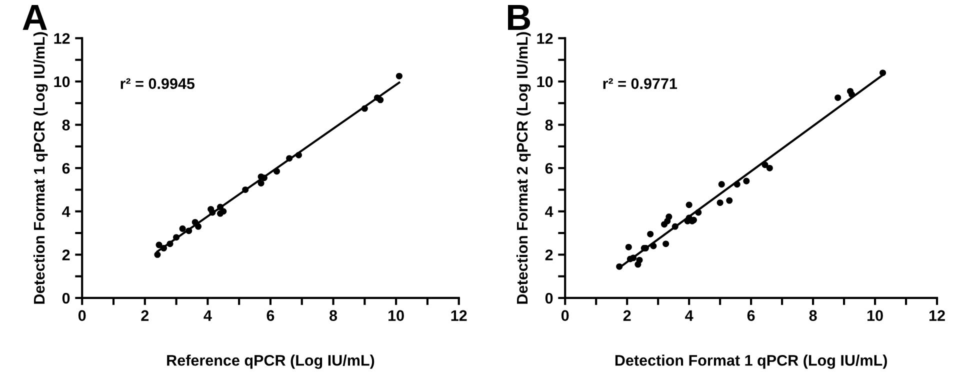 This screenshot has width=966, height=382. I want to click on annotation: r² = 0.9771, so click(640, 84).